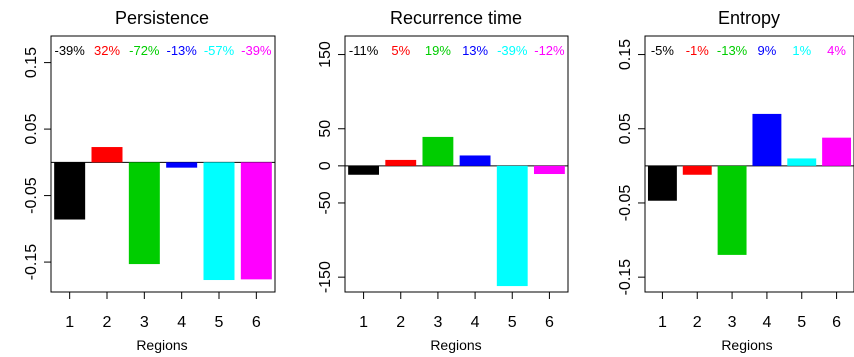 The width and height of the screenshot is (854, 357). What do you see at coordinates (456, 18) in the screenshot?
I see `chart-title: Recurrence time` at bounding box center [456, 18].